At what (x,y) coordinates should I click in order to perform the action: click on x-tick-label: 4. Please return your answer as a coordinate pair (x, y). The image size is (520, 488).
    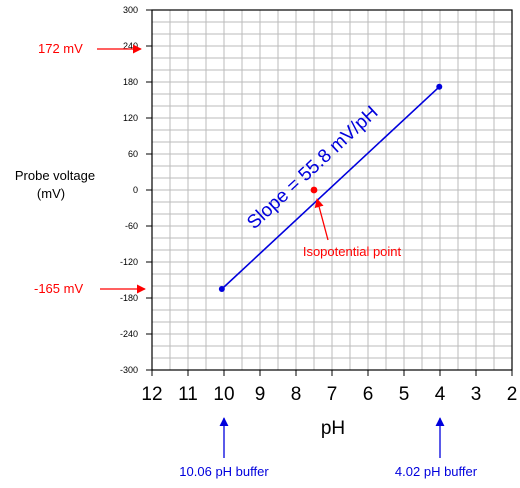
    Looking at the image, I should click on (440, 394).